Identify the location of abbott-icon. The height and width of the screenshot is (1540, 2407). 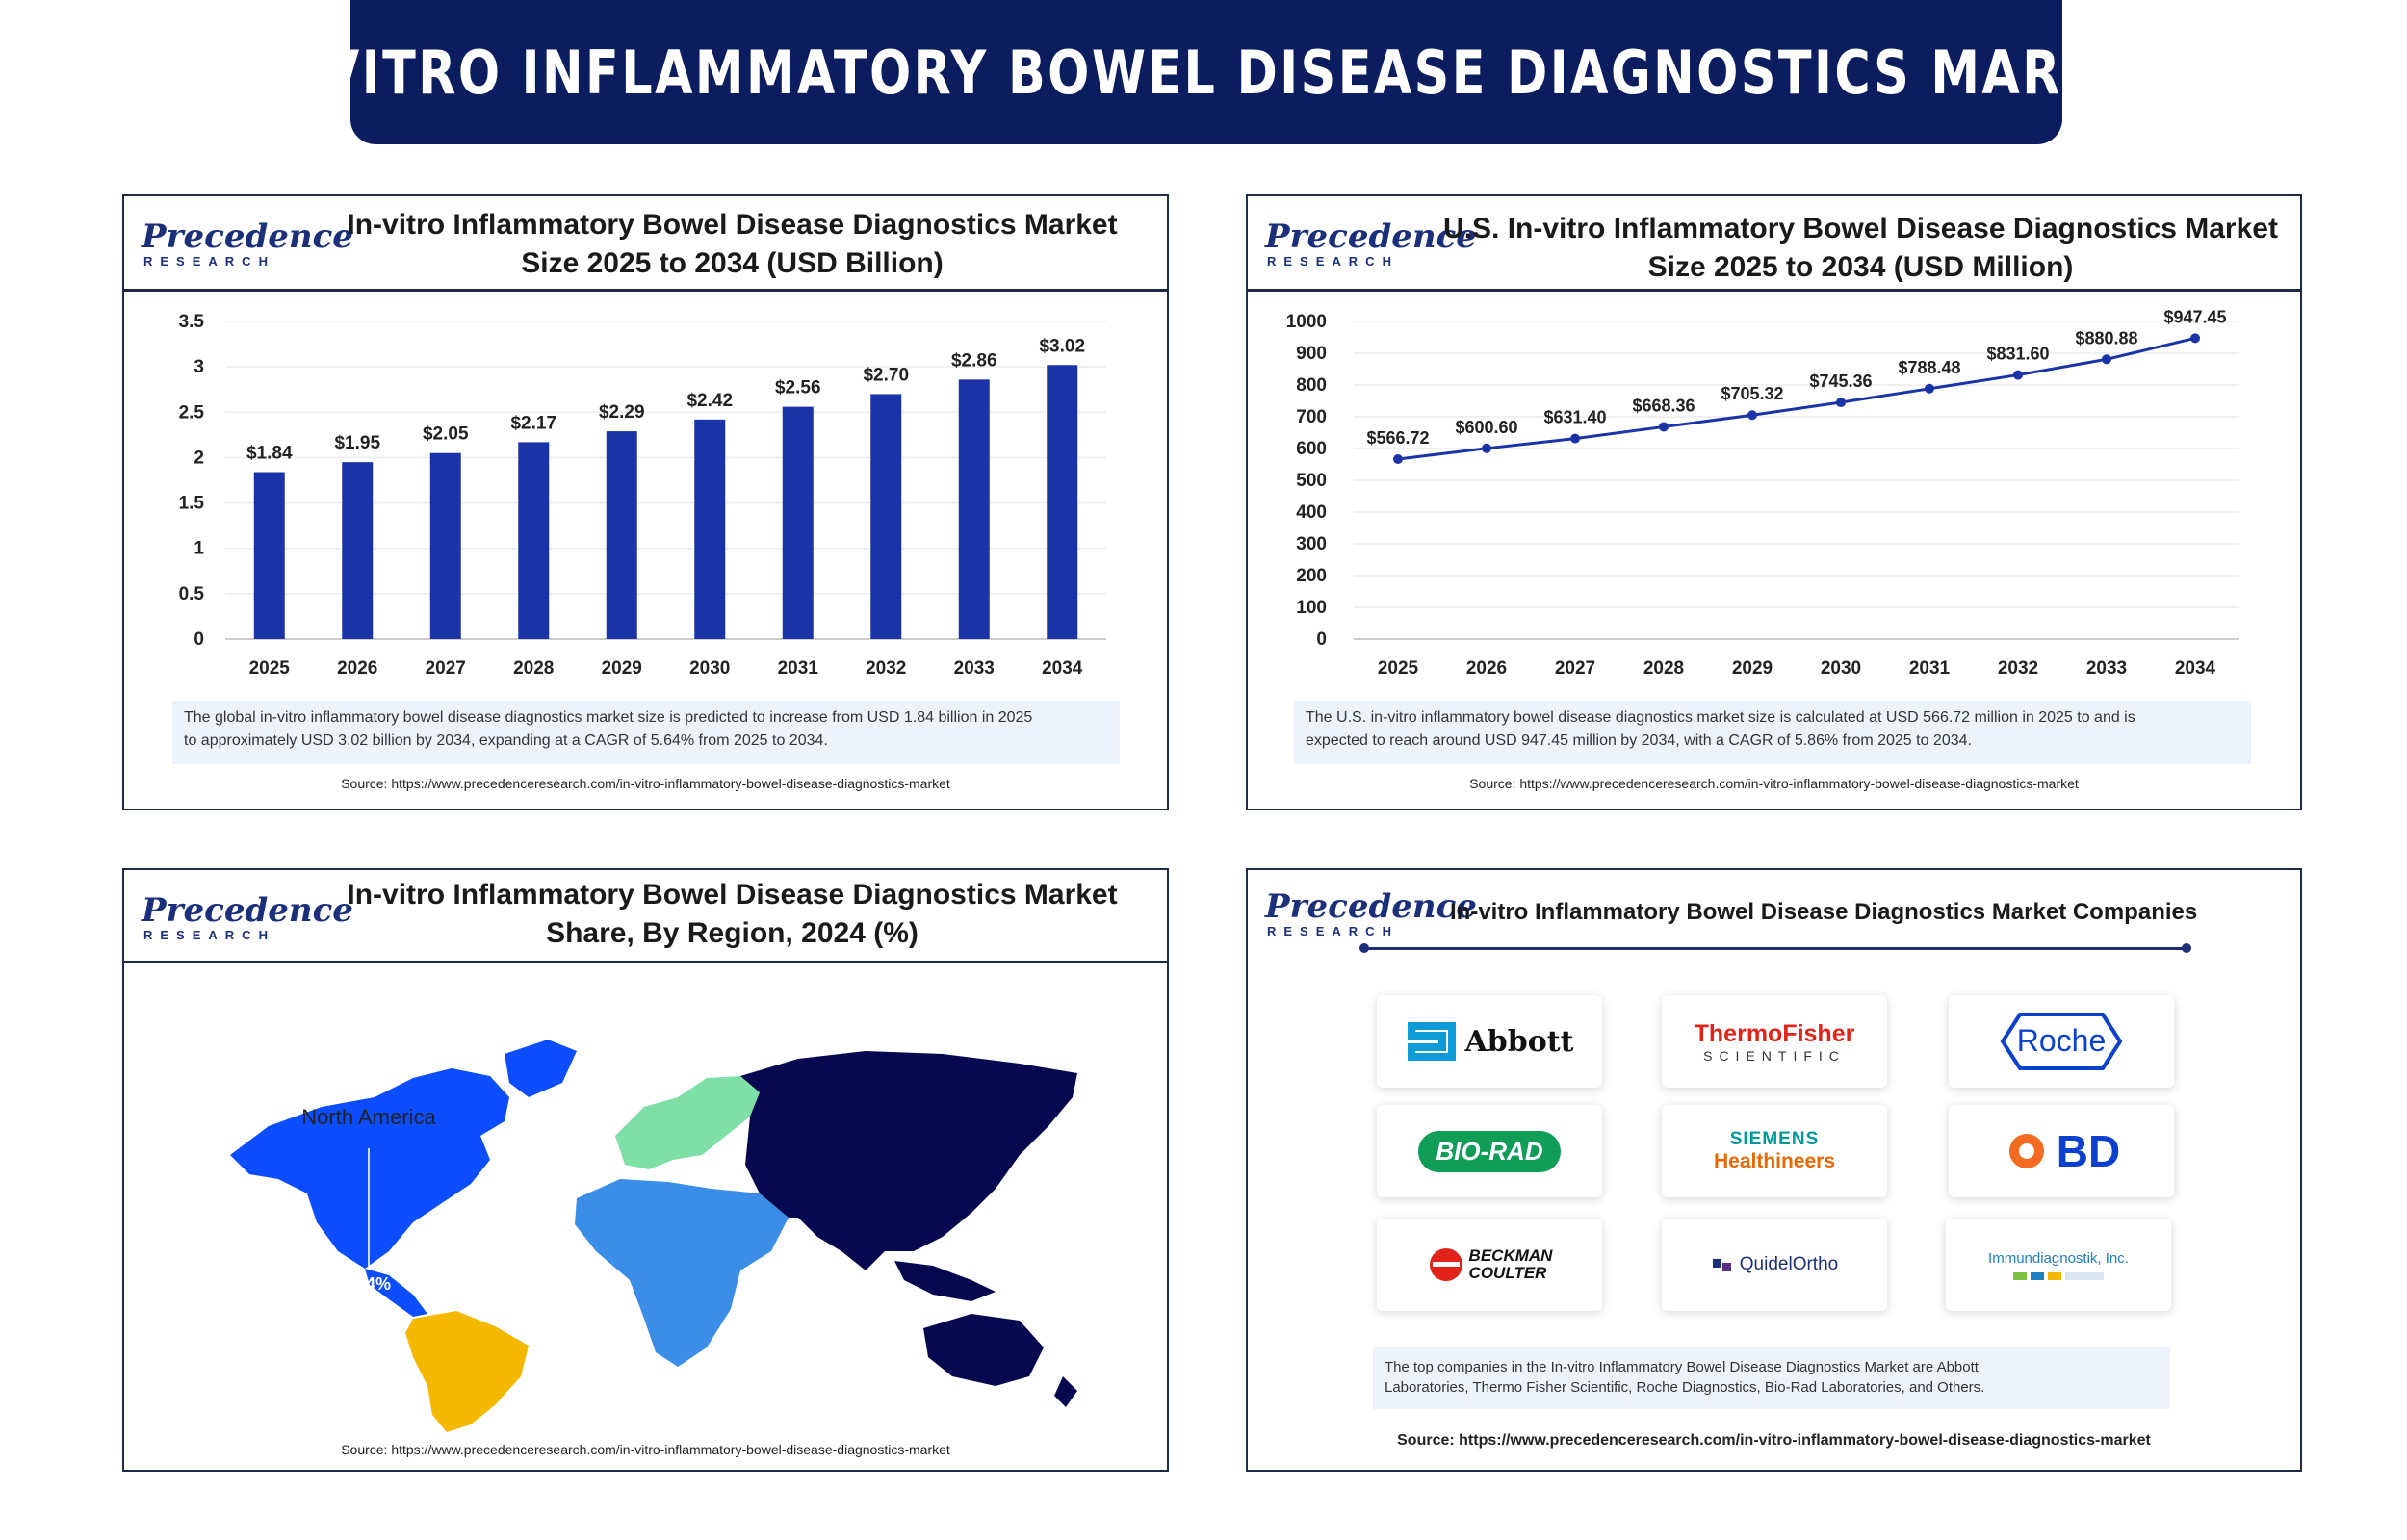
(1431, 1041).